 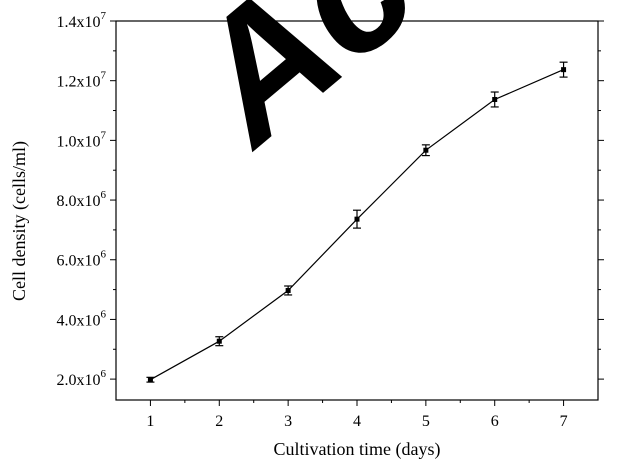 I want to click on x-tick-label: 2, so click(x=219, y=421).